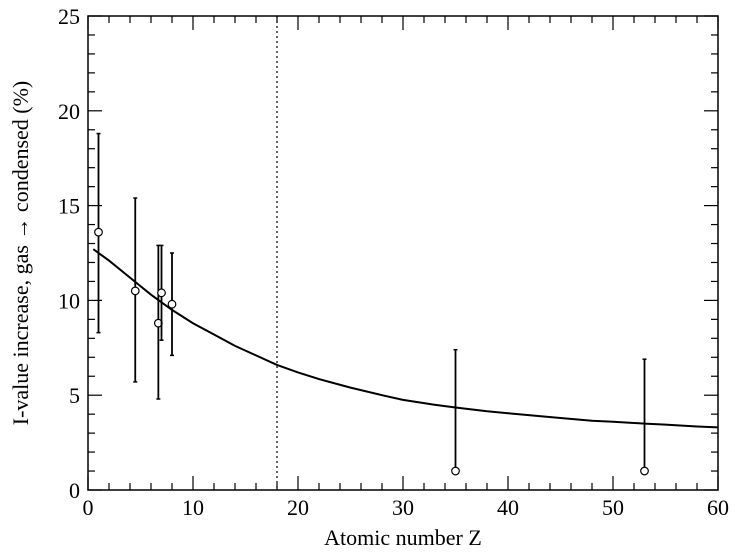  What do you see at coordinates (69, 16) in the screenshot?
I see `y-tick-label: 25` at bounding box center [69, 16].